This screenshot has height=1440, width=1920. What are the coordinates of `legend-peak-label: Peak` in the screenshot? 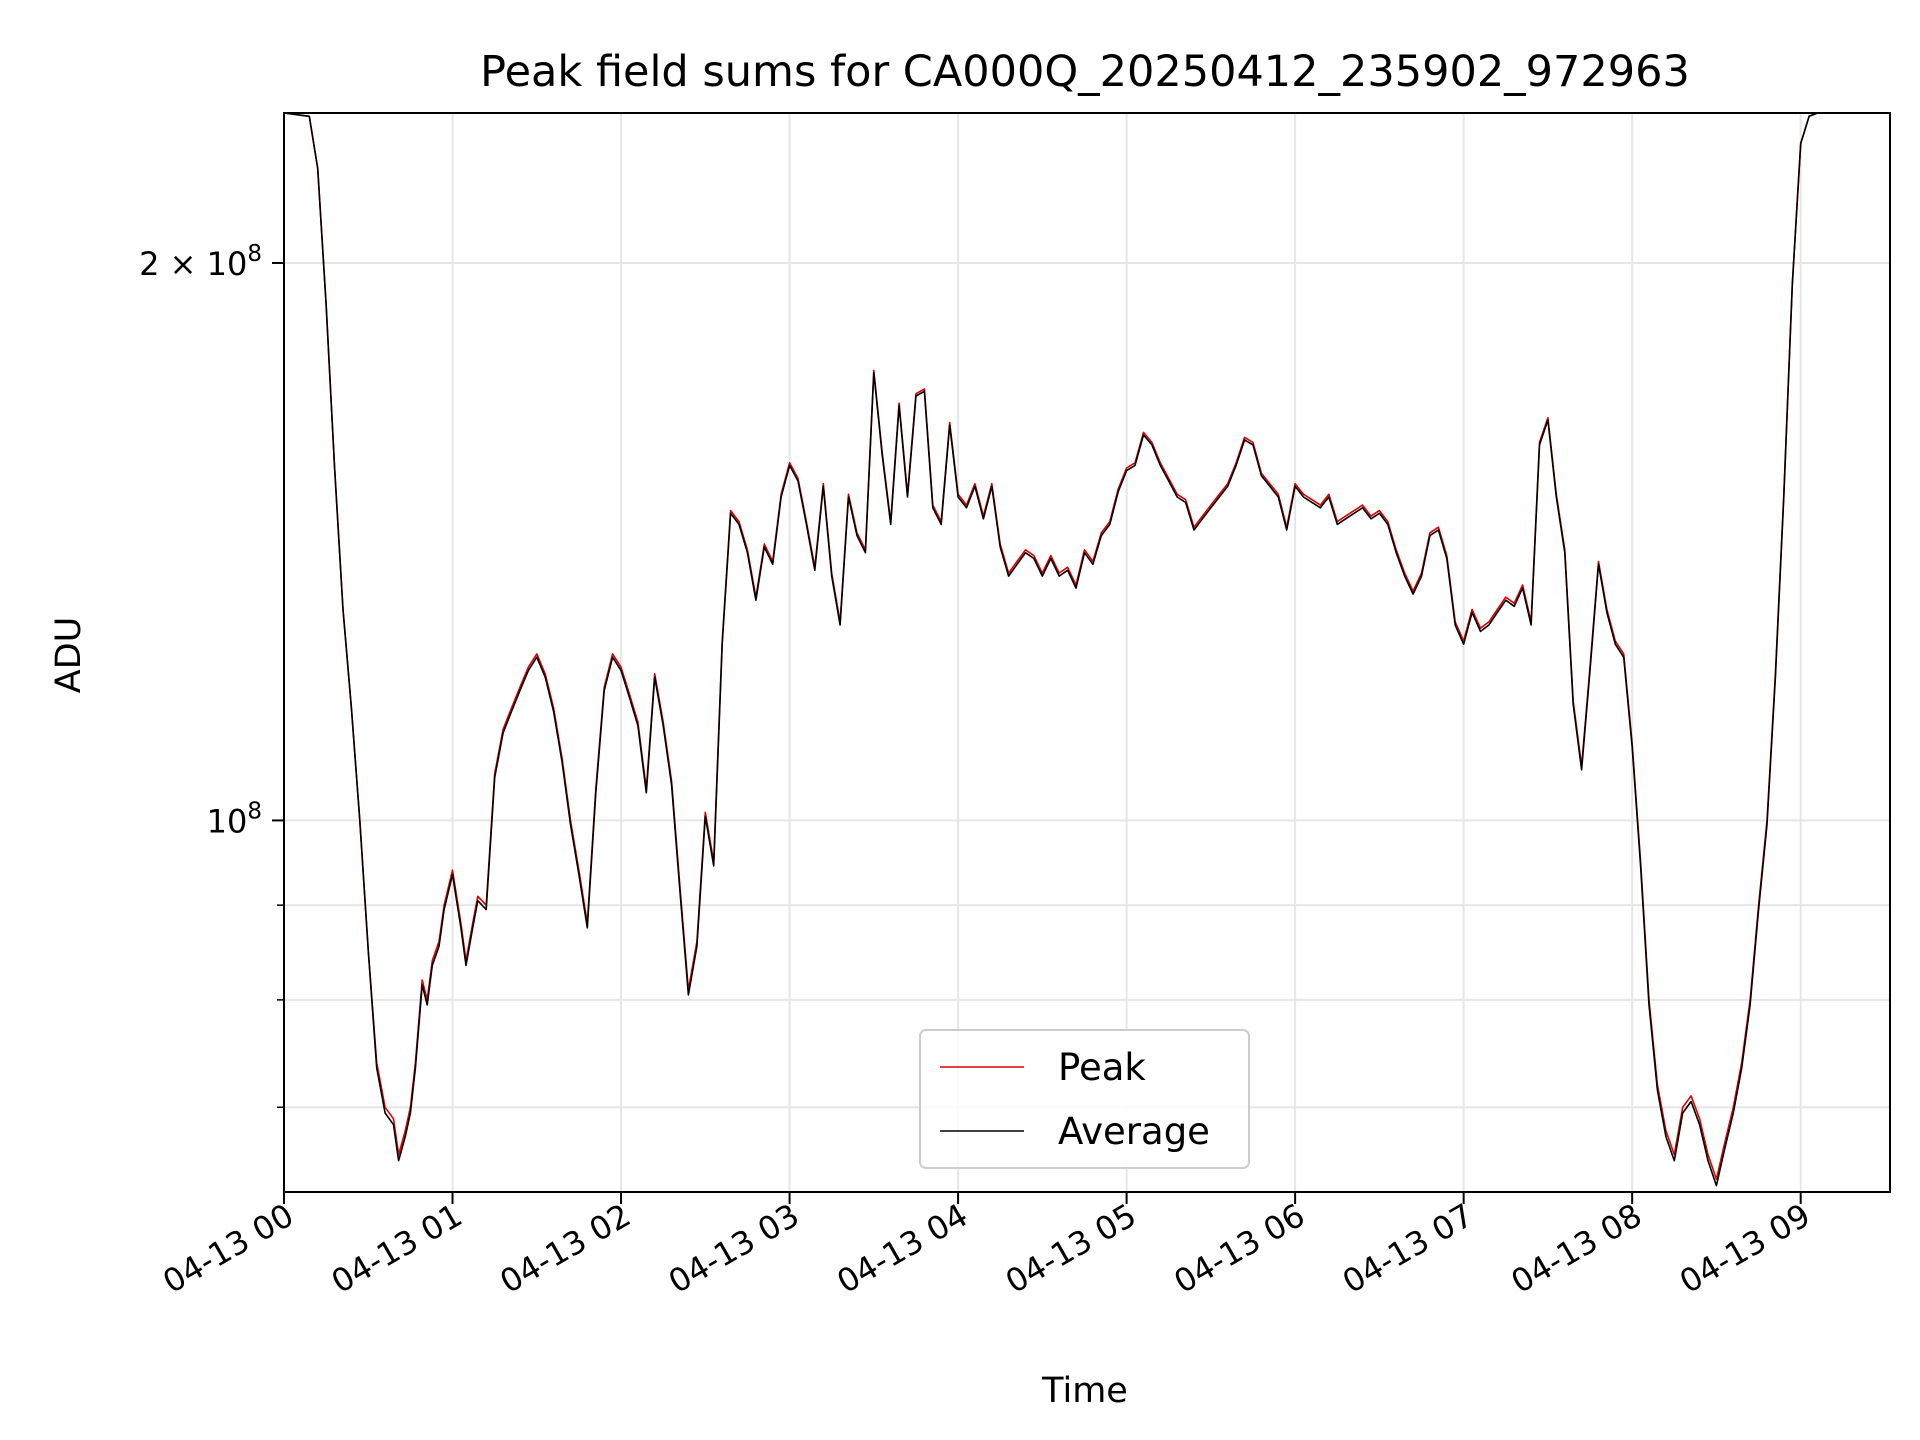 It's located at (1102, 1067).